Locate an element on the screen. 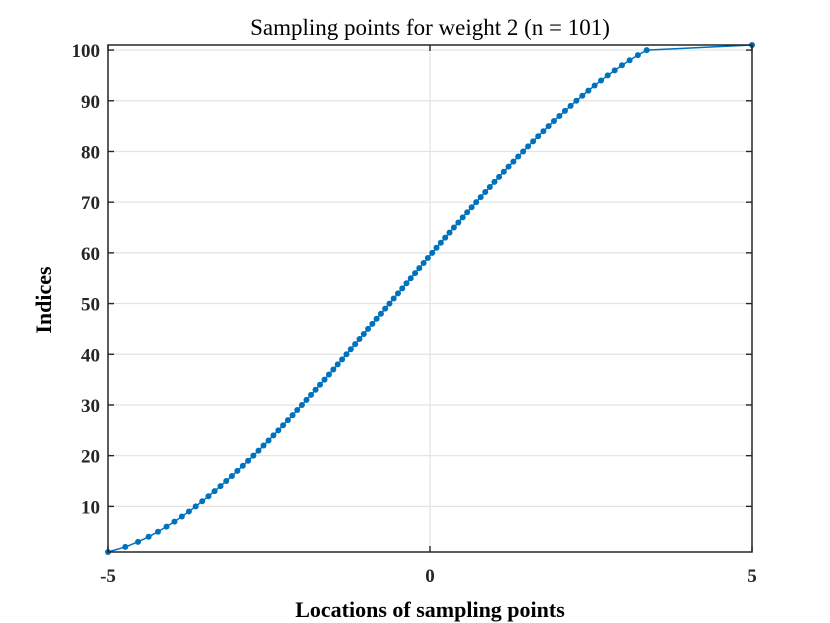 This screenshot has height=623, width=830. y-tick-label: 10 is located at coordinates (90, 507).